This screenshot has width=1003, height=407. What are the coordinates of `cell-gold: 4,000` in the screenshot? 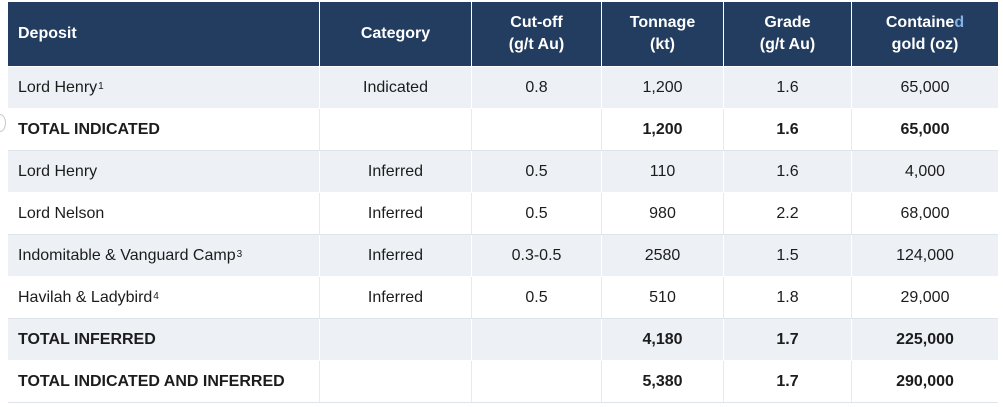 It's located at (925, 171).